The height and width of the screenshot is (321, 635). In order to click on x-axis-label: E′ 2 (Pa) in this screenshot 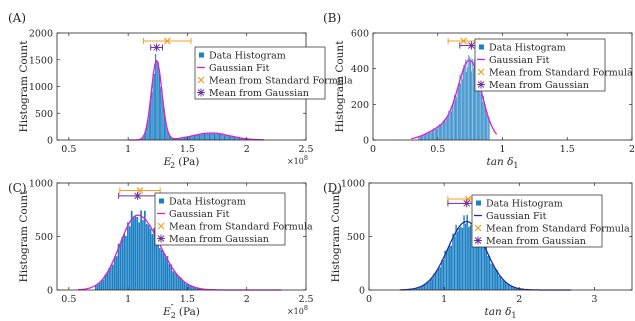, I will do `click(181, 161)`.